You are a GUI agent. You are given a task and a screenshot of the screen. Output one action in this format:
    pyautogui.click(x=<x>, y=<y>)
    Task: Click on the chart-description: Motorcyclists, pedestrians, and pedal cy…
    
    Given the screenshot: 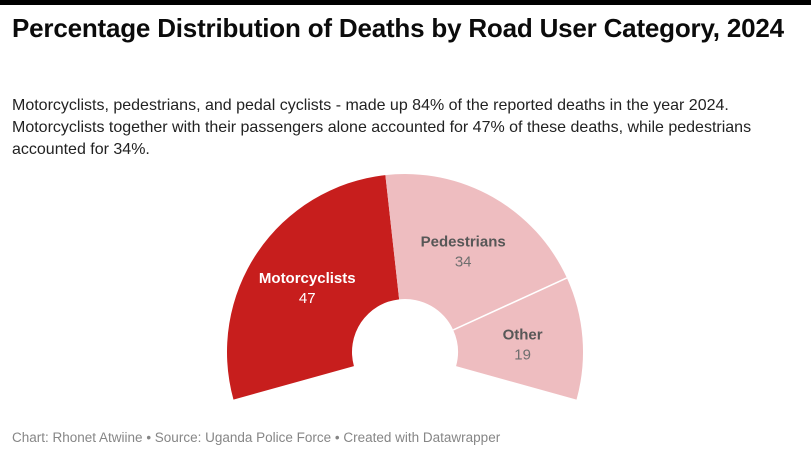 What is the action you would take?
    pyautogui.click(x=382, y=127)
    